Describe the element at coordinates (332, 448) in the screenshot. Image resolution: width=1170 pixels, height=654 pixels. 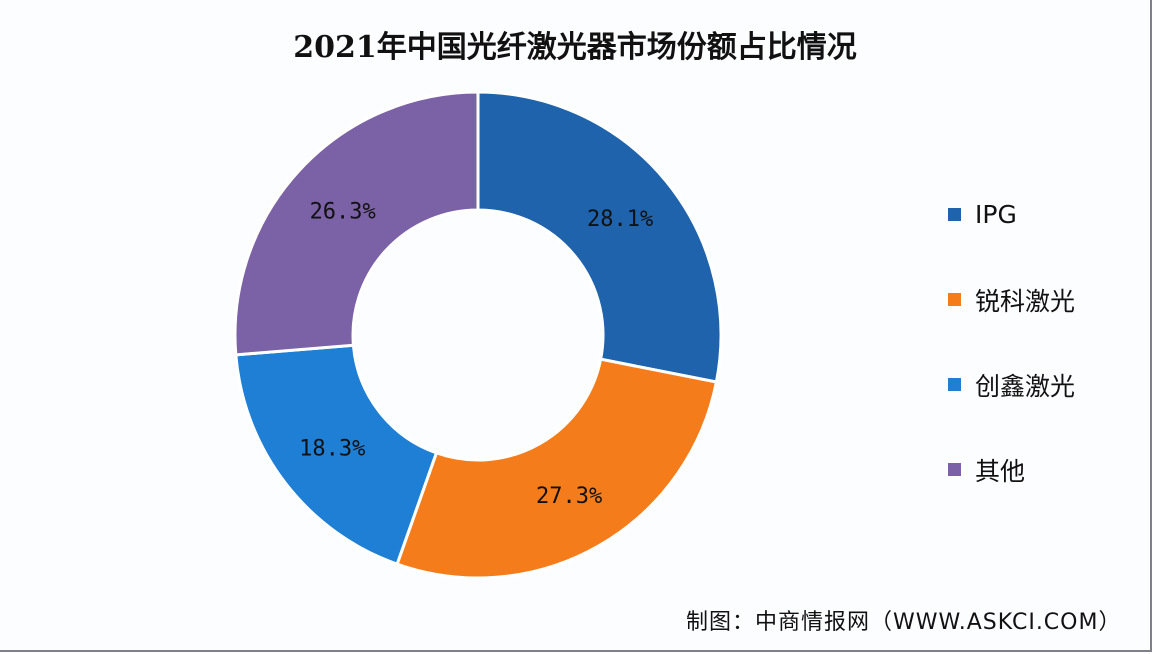
I see `data-label: 18.3%` at that location.